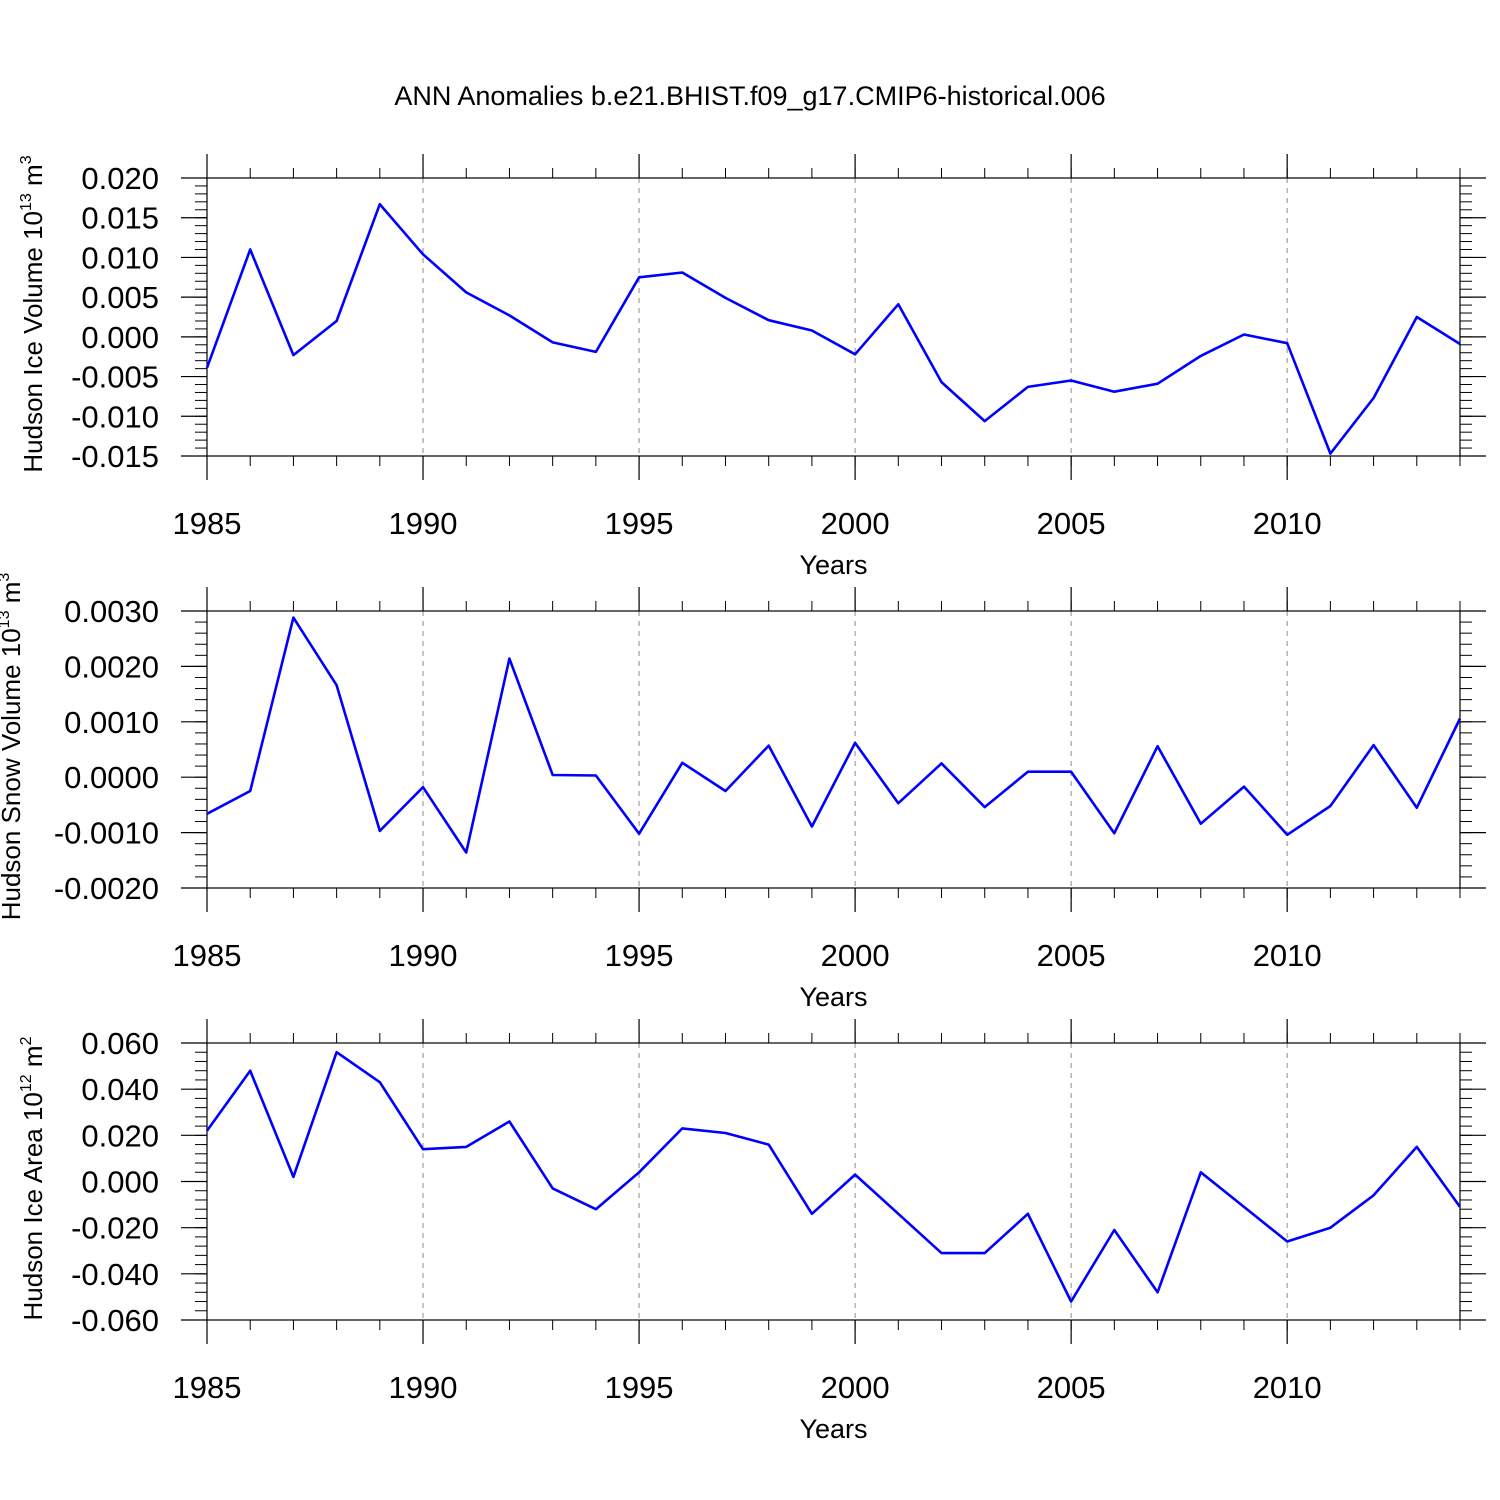 This screenshot has width=1500, height=1500. I want to click on y-axis-label-superscript: 12, so click(26, 1083).